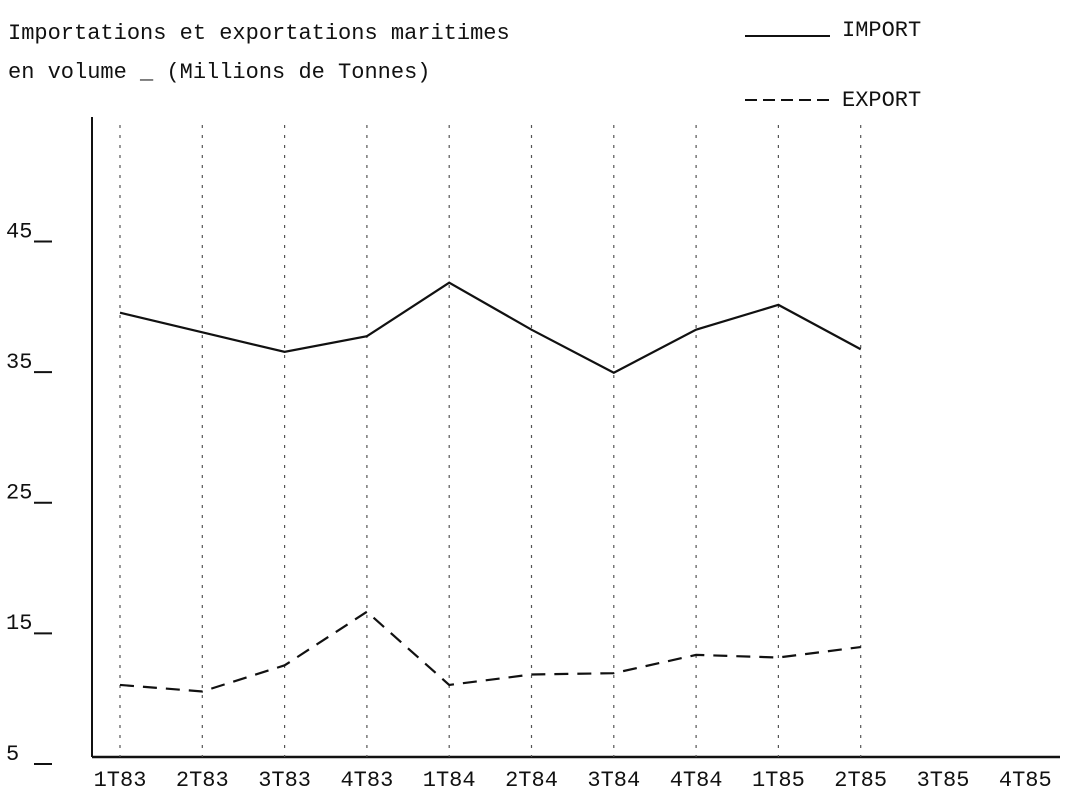 Image resolution: width=1069 pixels, height=795 pixels. I want to click on x-tick-label: 1T84, so click(449, 780).